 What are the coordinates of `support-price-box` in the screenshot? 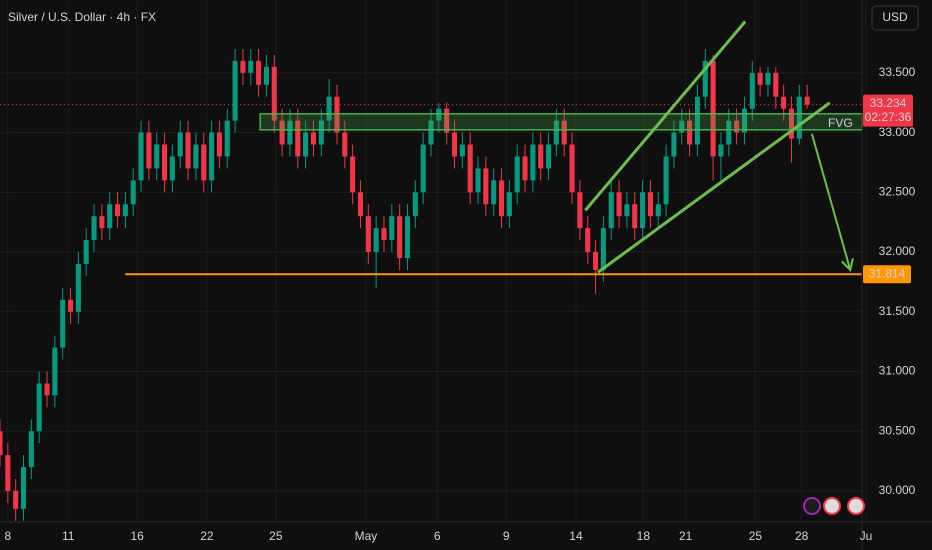 It's located at (887, 274).